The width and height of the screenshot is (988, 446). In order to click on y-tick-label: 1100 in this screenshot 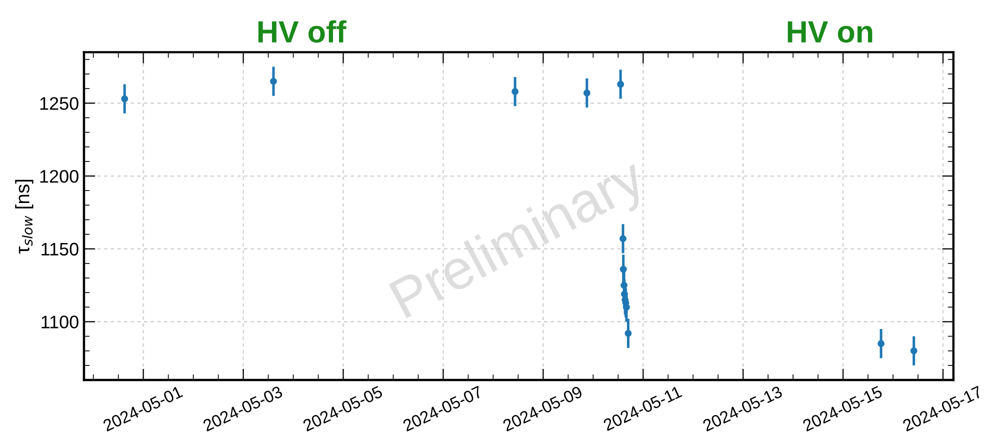, I will do `click(60, 322)`.